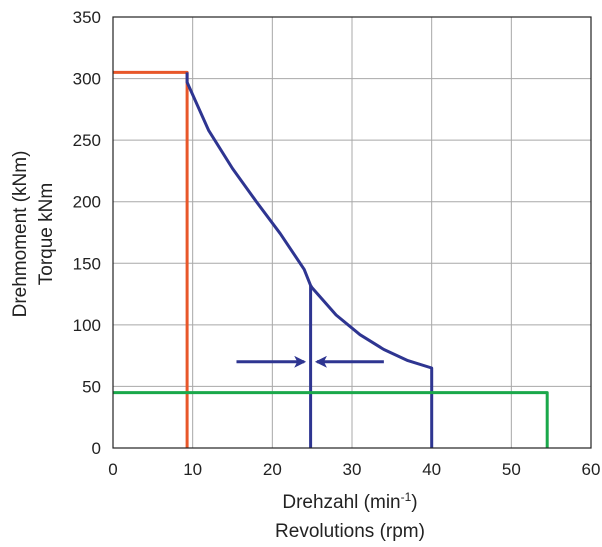  Describe the element at coordinates (96, 448) in the screenshot. I see `y-tick-label: 0` at that location.